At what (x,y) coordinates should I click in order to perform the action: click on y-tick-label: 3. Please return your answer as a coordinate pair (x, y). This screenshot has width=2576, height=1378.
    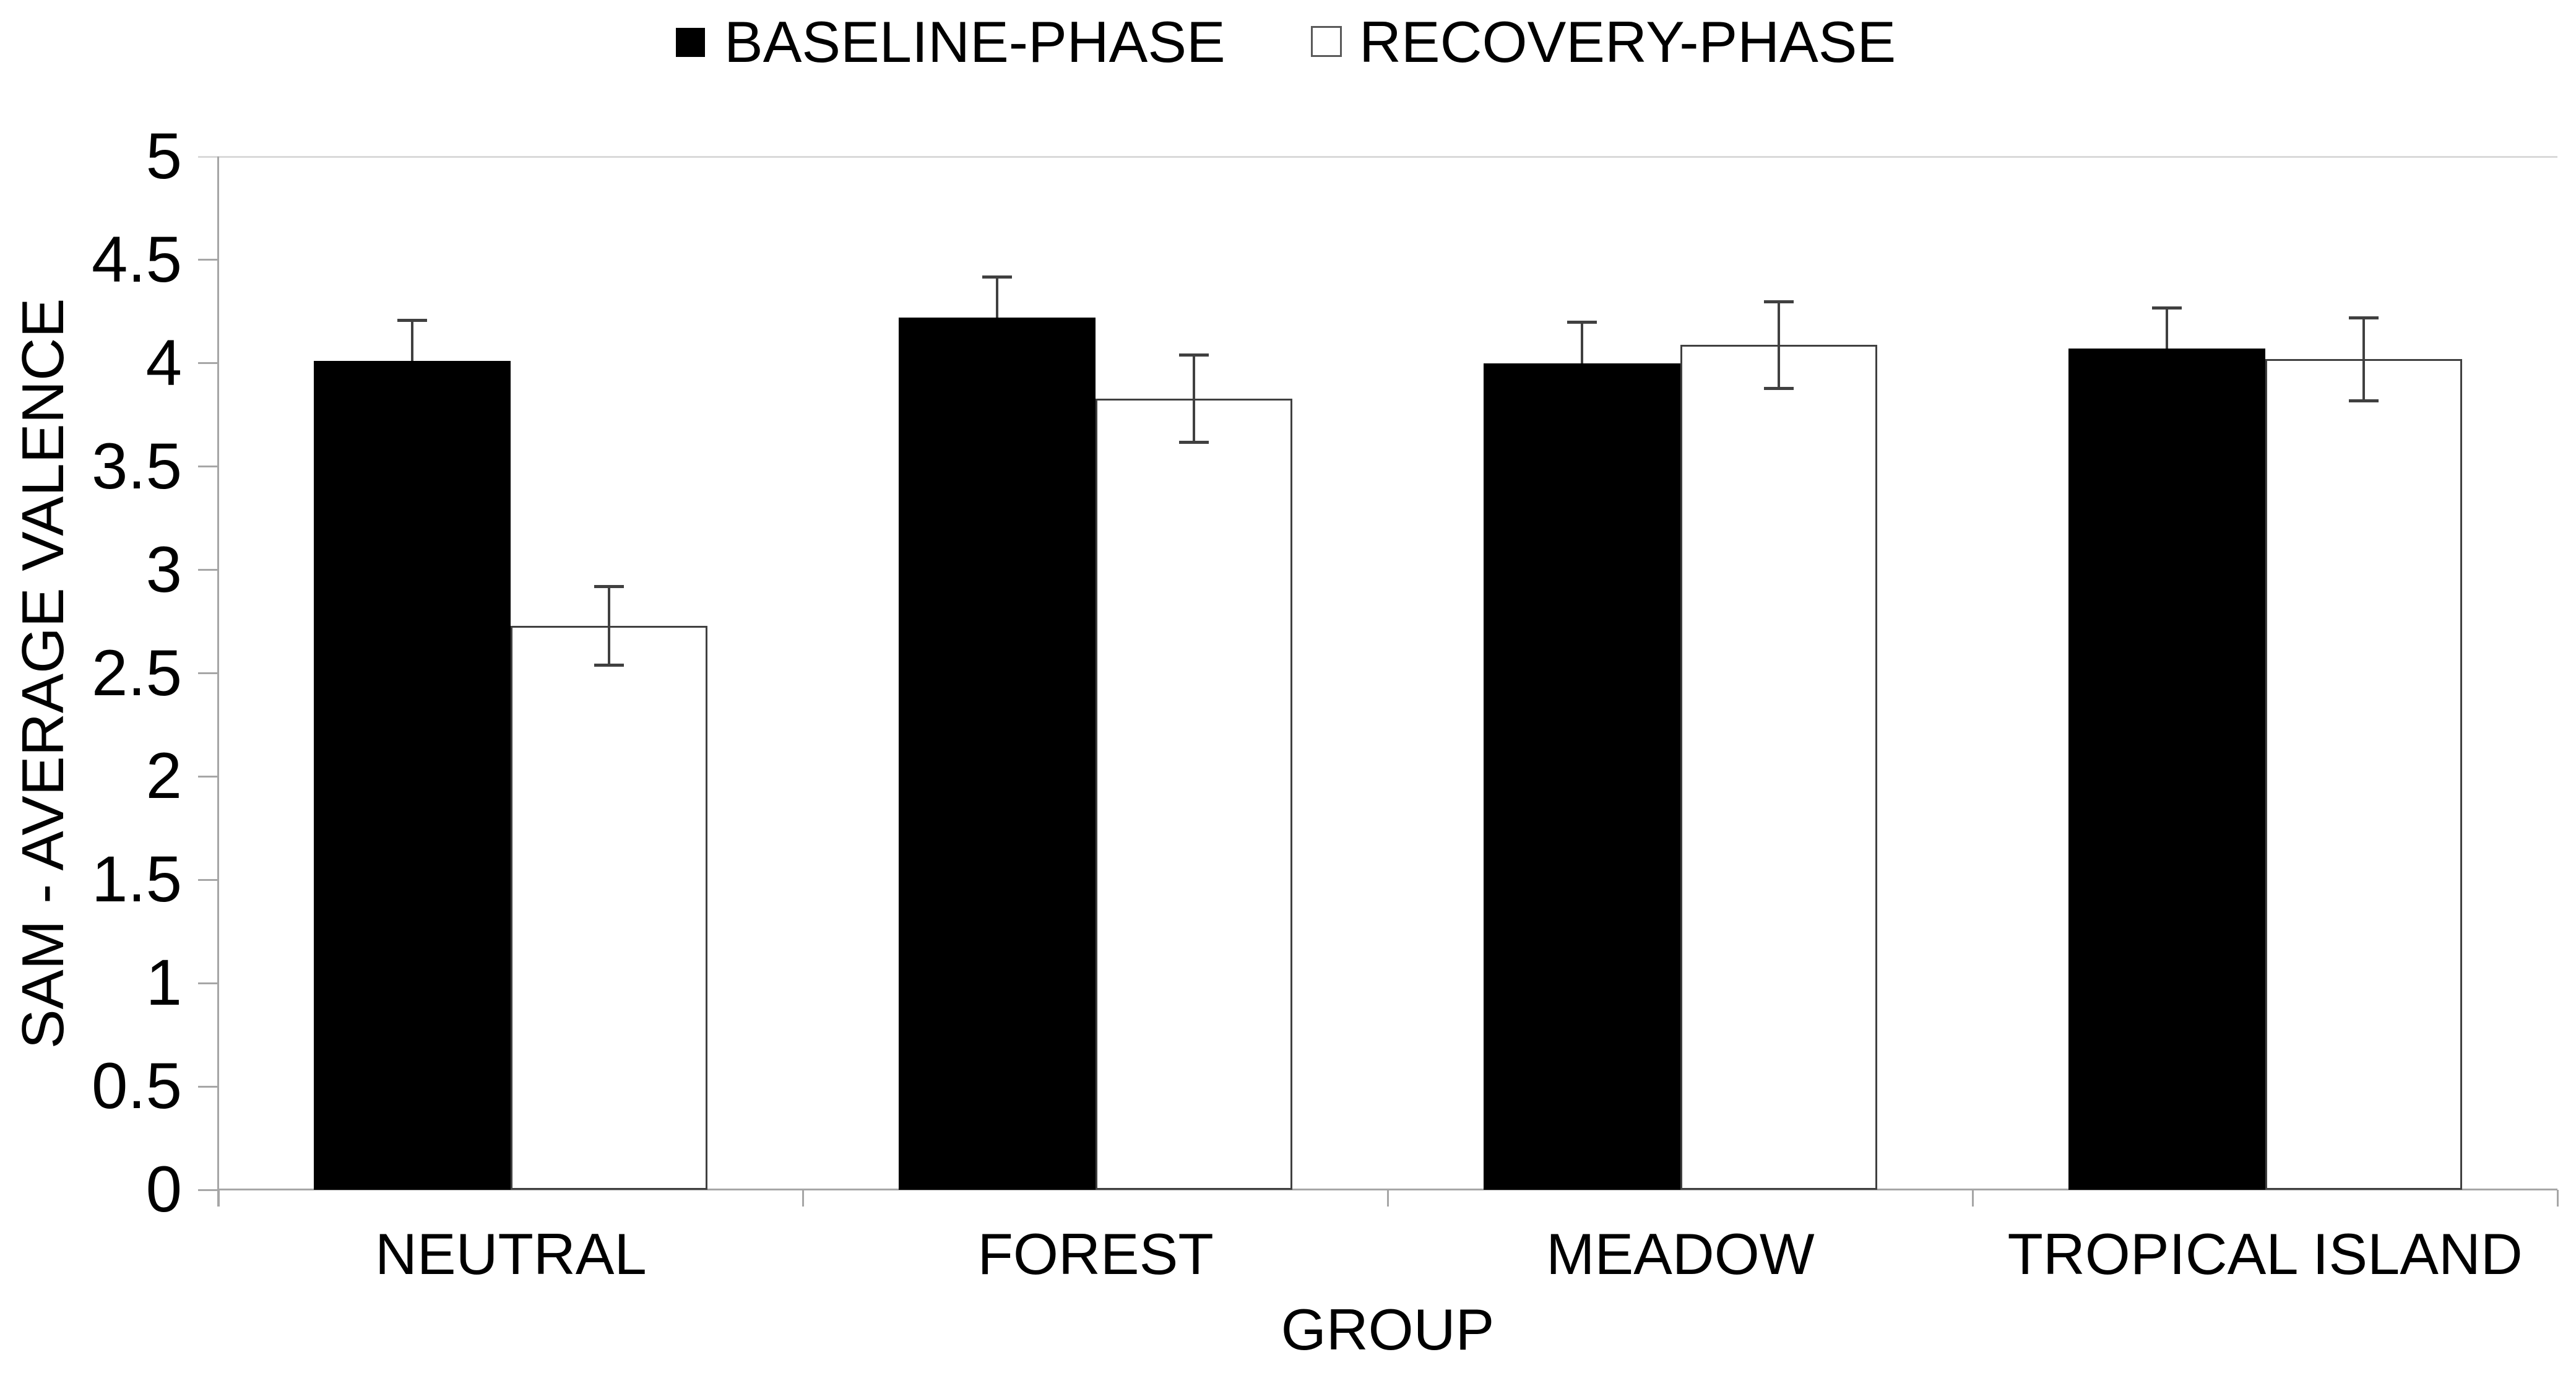
    Looking at the image, I should click on (163, 569).